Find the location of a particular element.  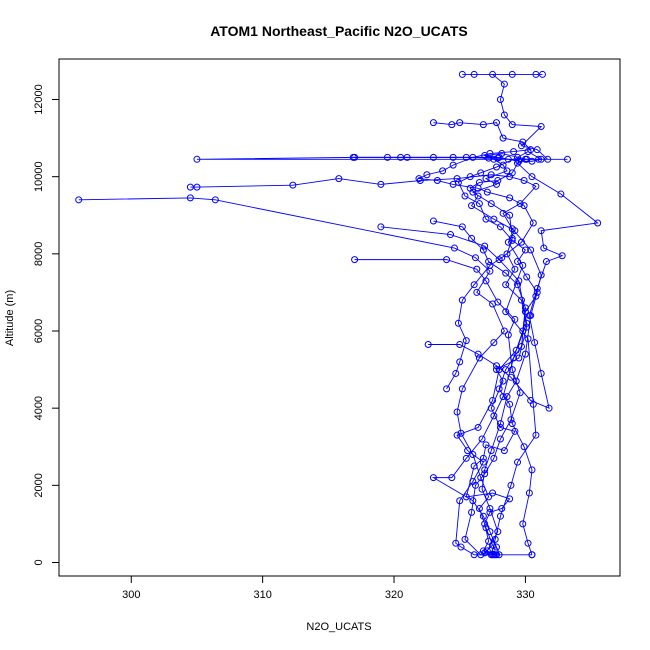

y-axis: 0 2000 4000 6000 8000 10000 12000 is located at coordinates (46, 325).